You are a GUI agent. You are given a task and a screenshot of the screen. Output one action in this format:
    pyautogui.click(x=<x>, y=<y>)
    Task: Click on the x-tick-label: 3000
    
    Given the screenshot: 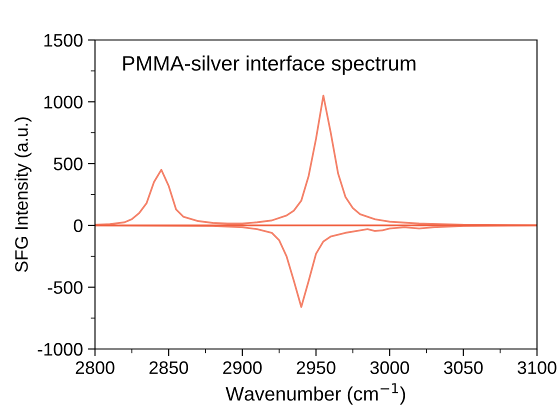 What is the action you would take?
    pyautogui.click(x=390, y=367)
    